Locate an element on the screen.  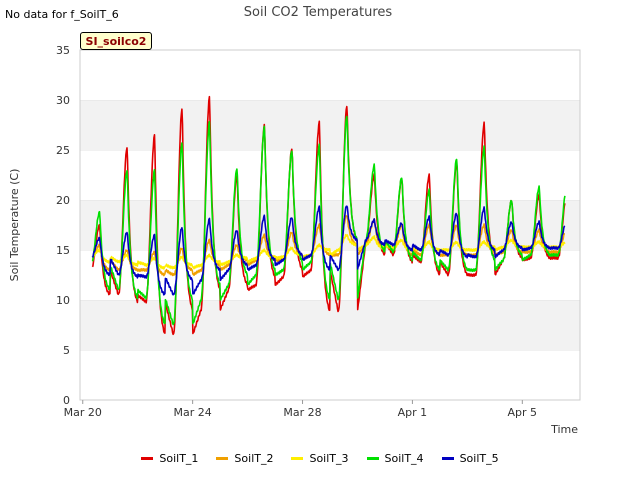
legend-label: SoilT_4 is located at coordinates (404, 458).